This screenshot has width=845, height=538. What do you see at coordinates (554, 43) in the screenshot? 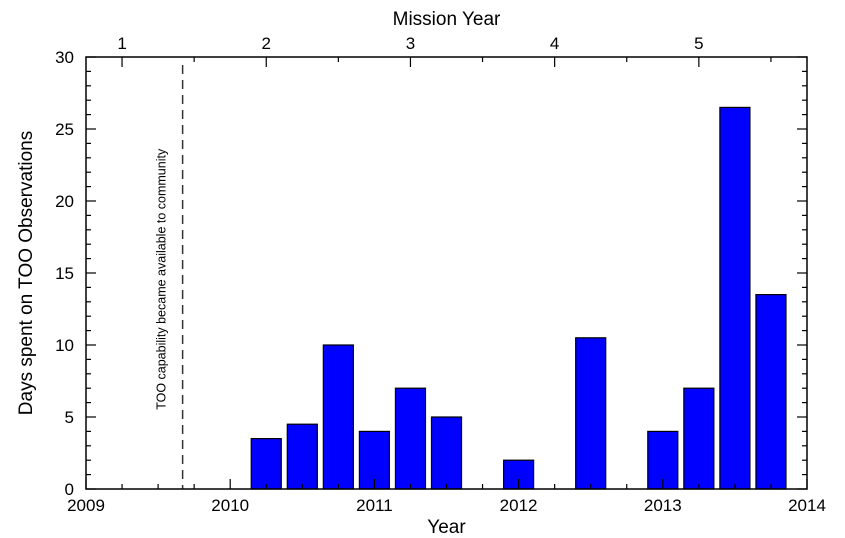
I see `top-tick-label: 4` at bounding box center [554, 43].